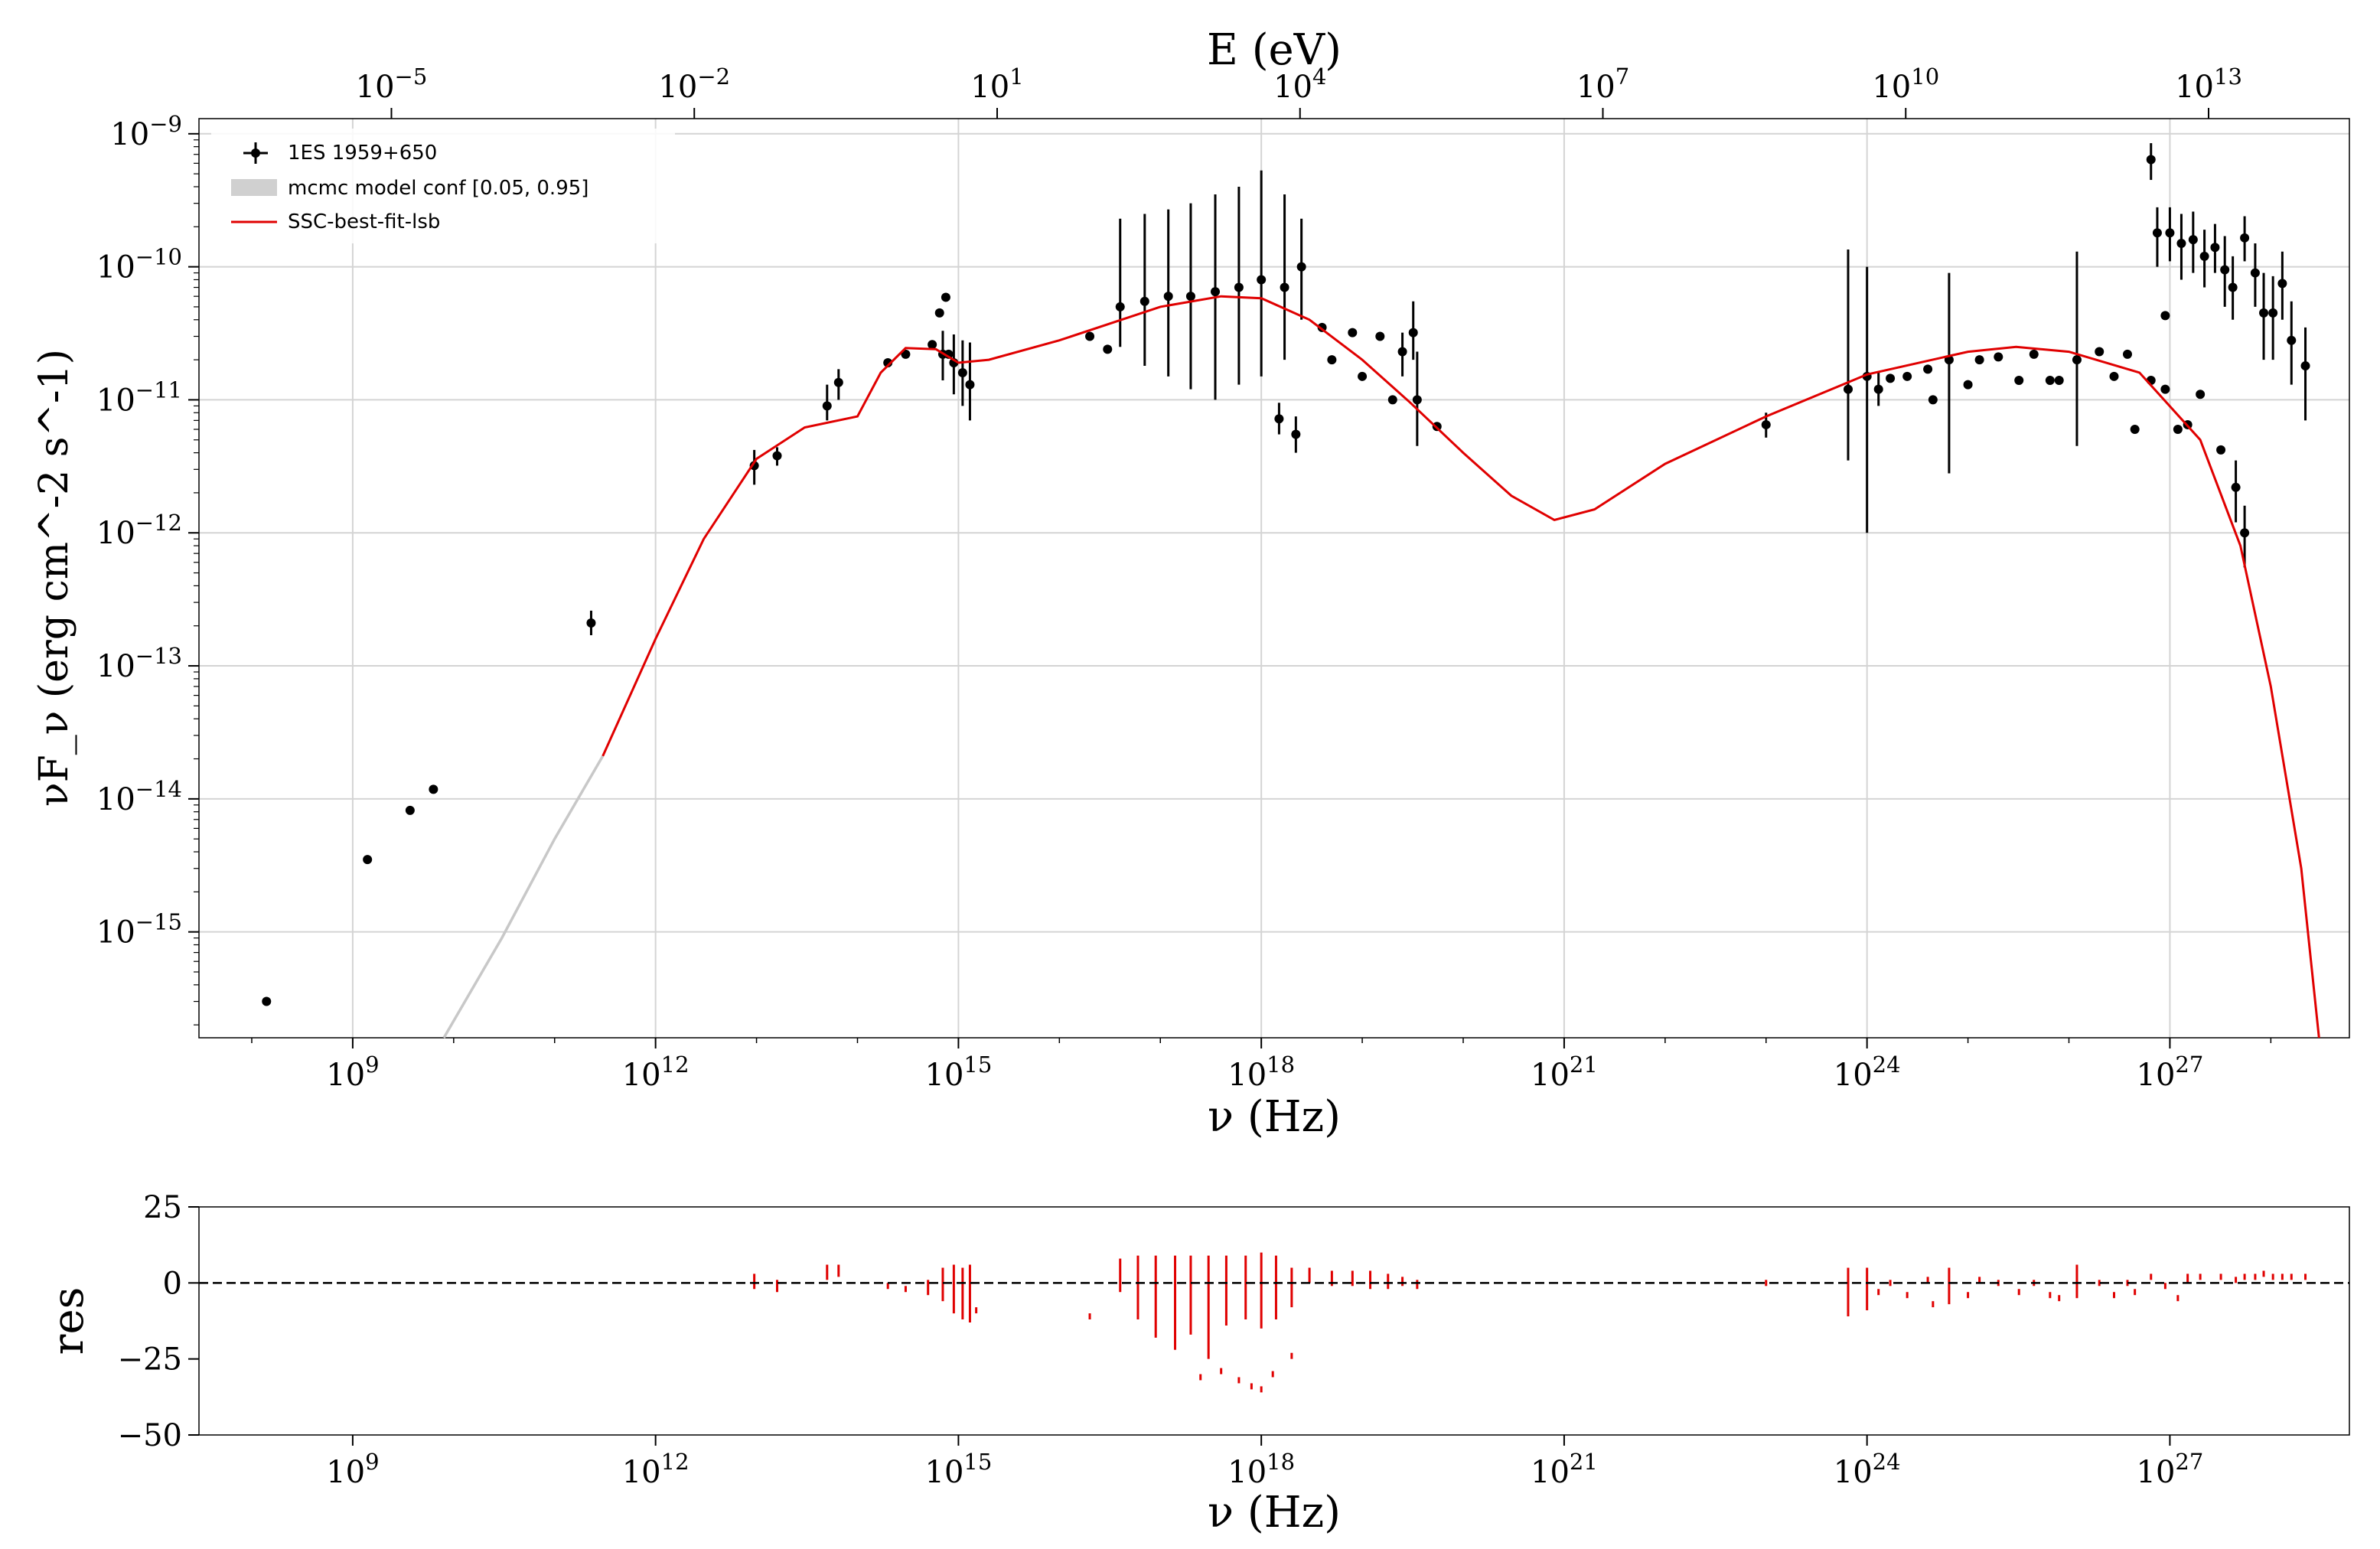 This screenshot has height=1549, width=2380. I want to click on y-tick-label: 10−13, so click(139, 663).